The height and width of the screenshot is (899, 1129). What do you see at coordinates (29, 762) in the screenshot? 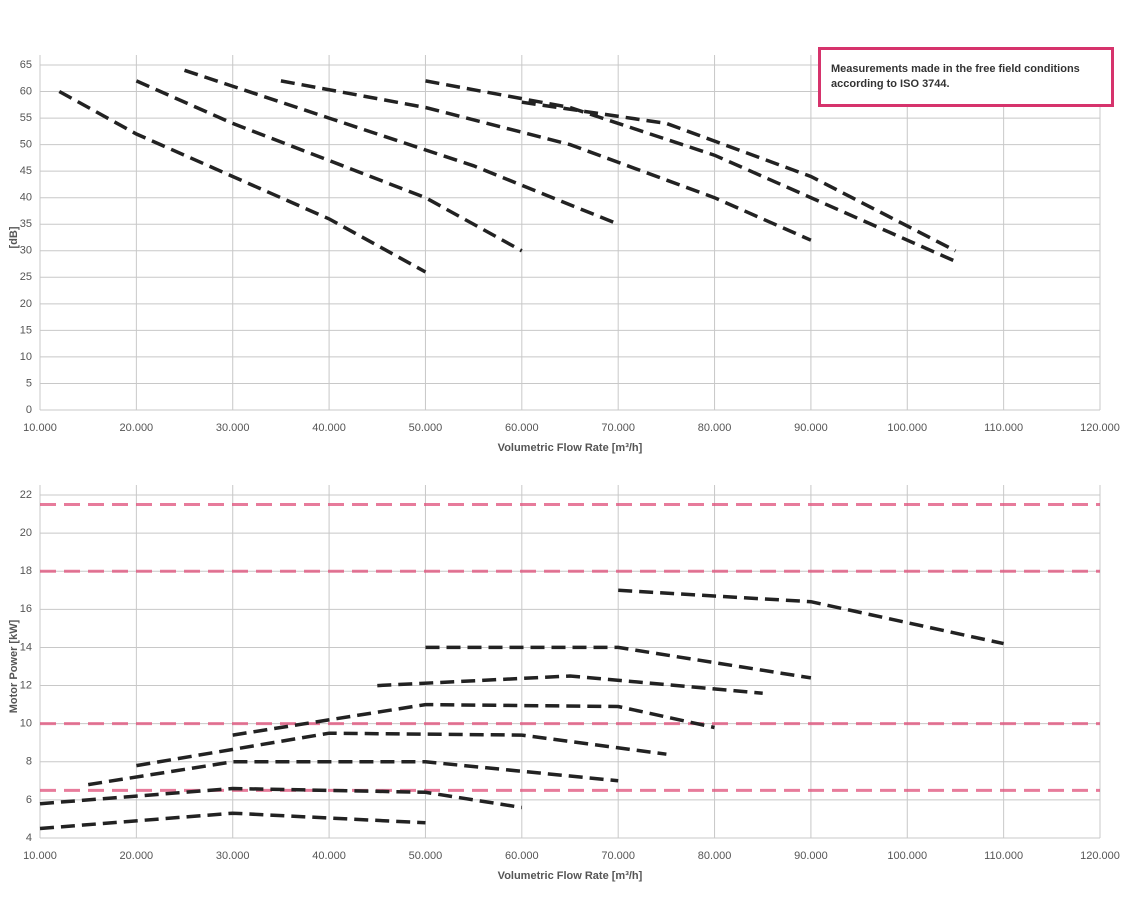
I see `y-tick-label: 8` at bounding box center [29, 762].